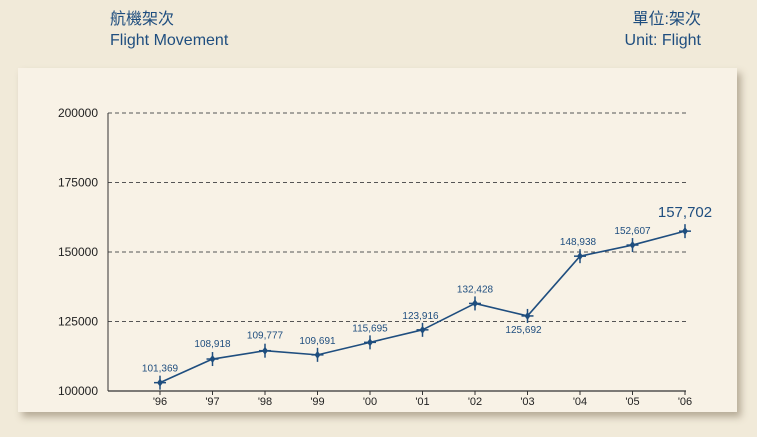 Image resolution: width=757 pixels, height=437 pixels. Describe the element at coordinates (422, 402) in the screenshot. I see `x-tick-label: '01` at that location.